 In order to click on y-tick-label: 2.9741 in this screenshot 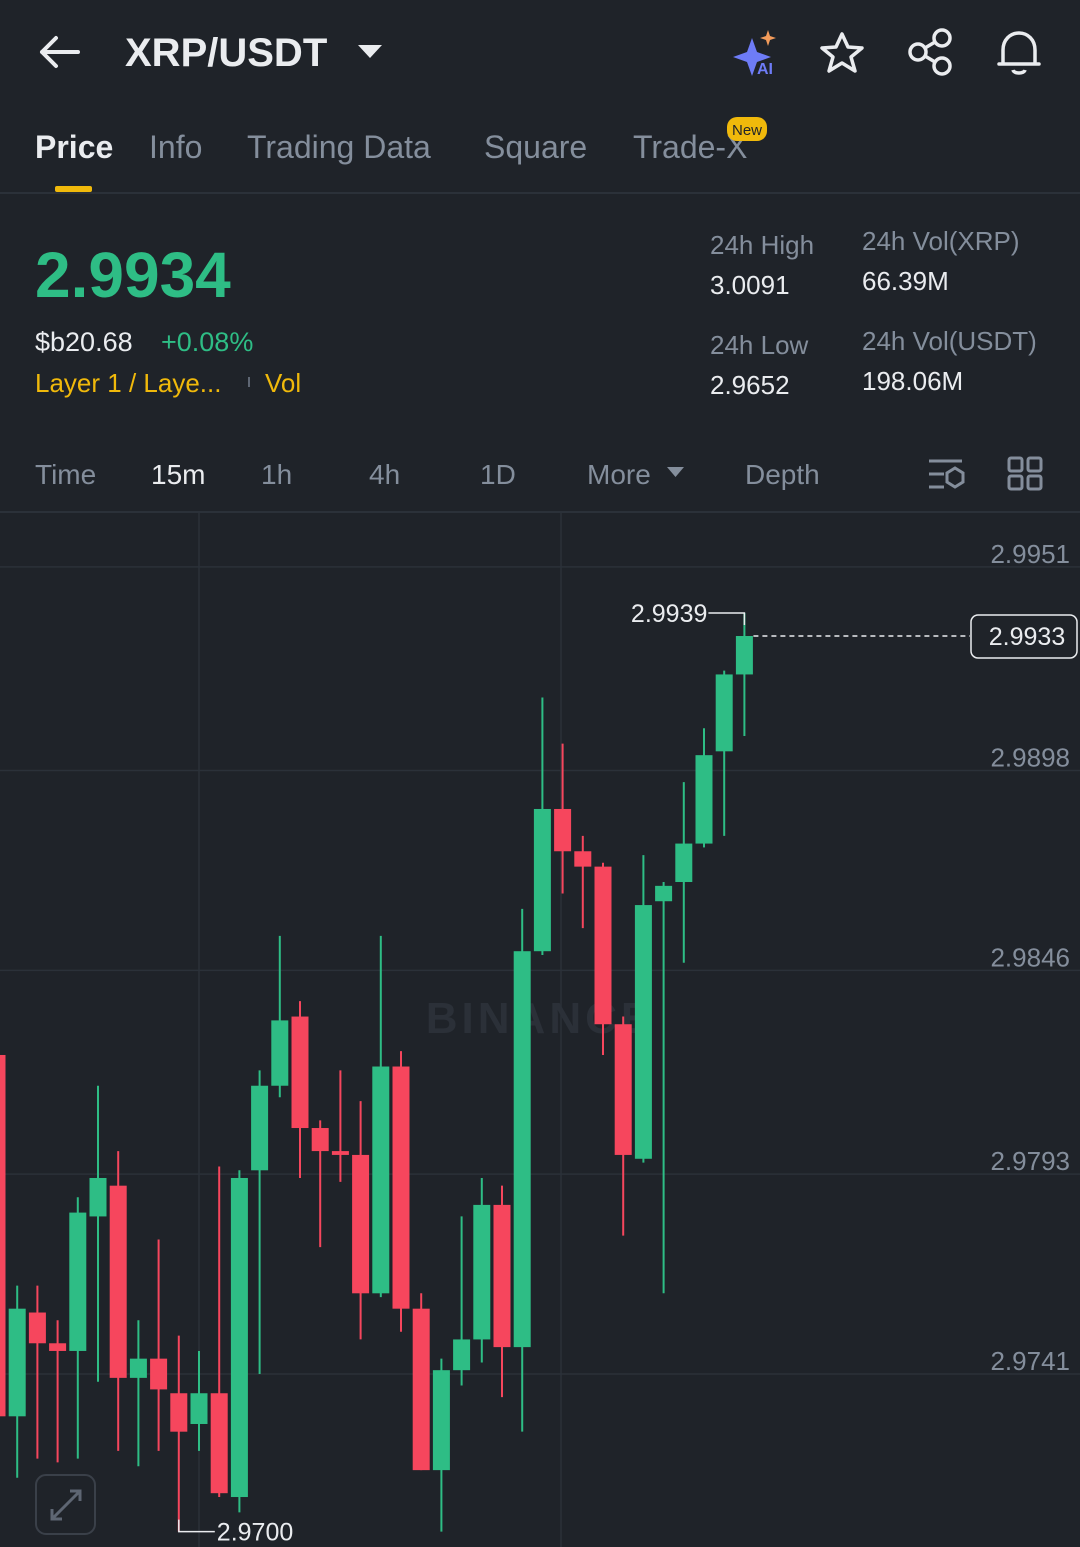, I will do `click(1030, 1361)`.